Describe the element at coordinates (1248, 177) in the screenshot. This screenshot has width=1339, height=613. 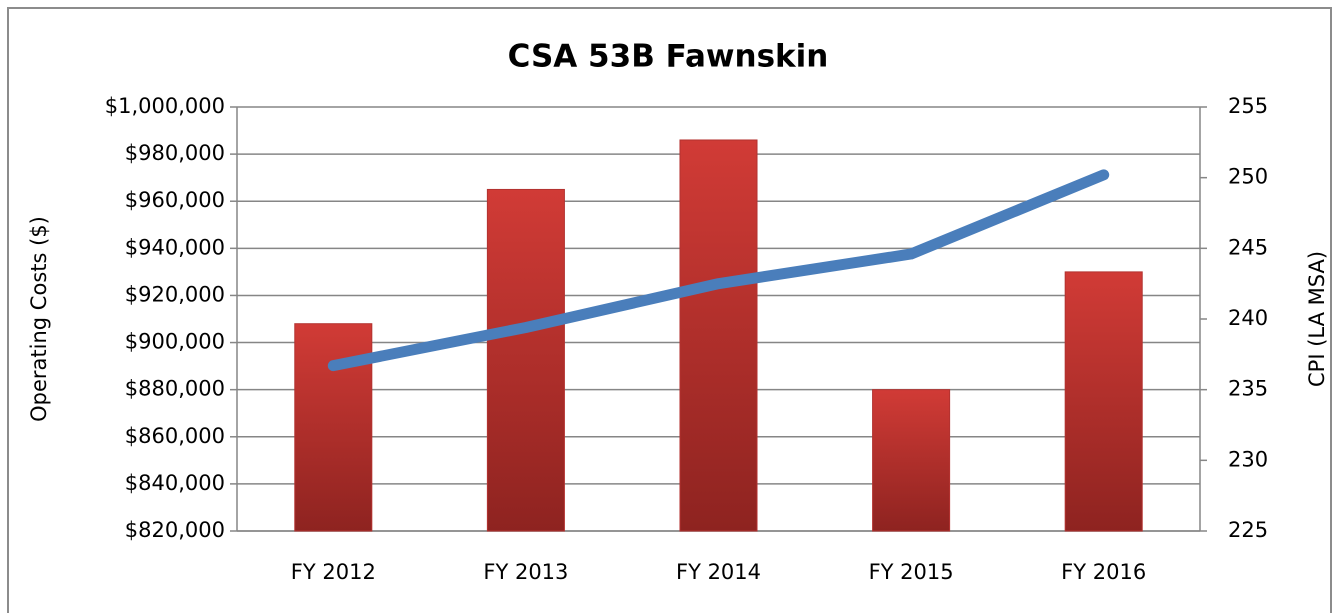
I see `y2-tick-label: 250` at that location.